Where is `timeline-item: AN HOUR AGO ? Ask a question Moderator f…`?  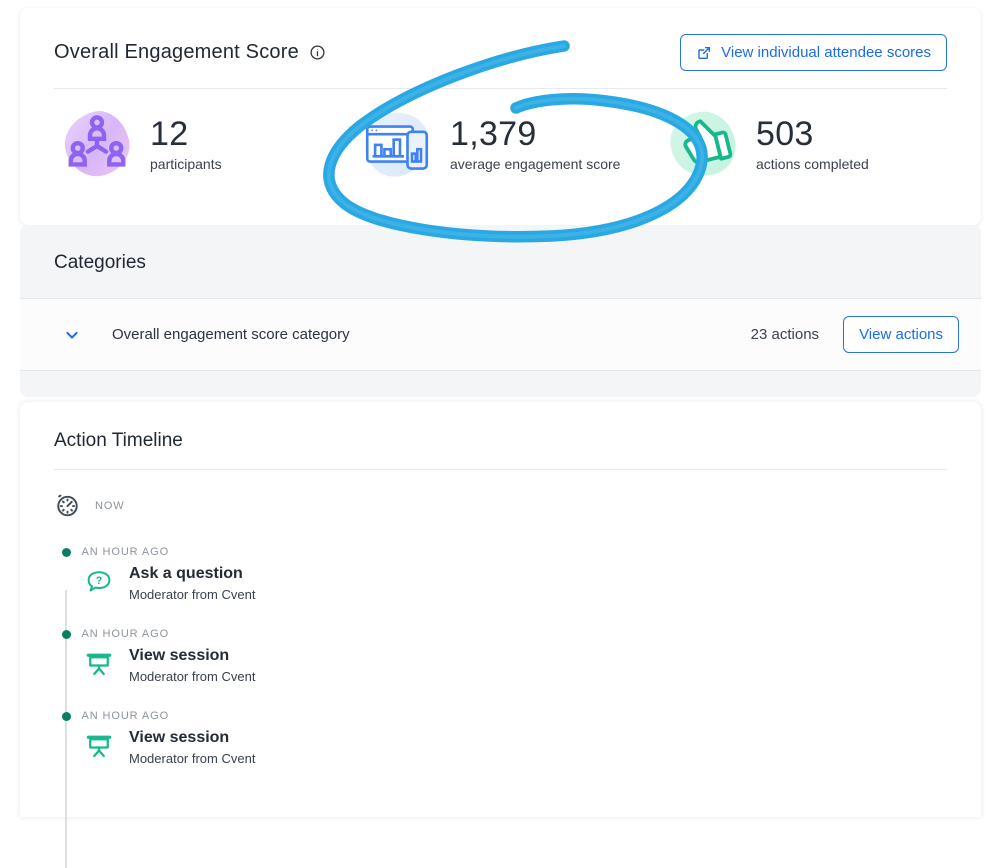 timeline-item: AN HOUR AGO ? Ask a question Moderator f… is located at coordinates (500, 574).